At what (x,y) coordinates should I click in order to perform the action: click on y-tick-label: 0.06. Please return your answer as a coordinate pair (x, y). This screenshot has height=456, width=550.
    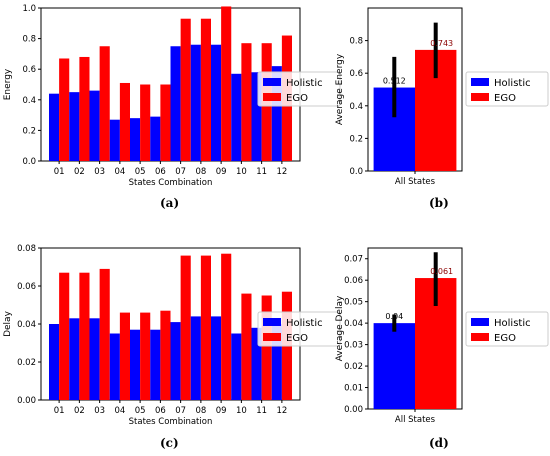
    Looking at the image, I should click on (353, 281).